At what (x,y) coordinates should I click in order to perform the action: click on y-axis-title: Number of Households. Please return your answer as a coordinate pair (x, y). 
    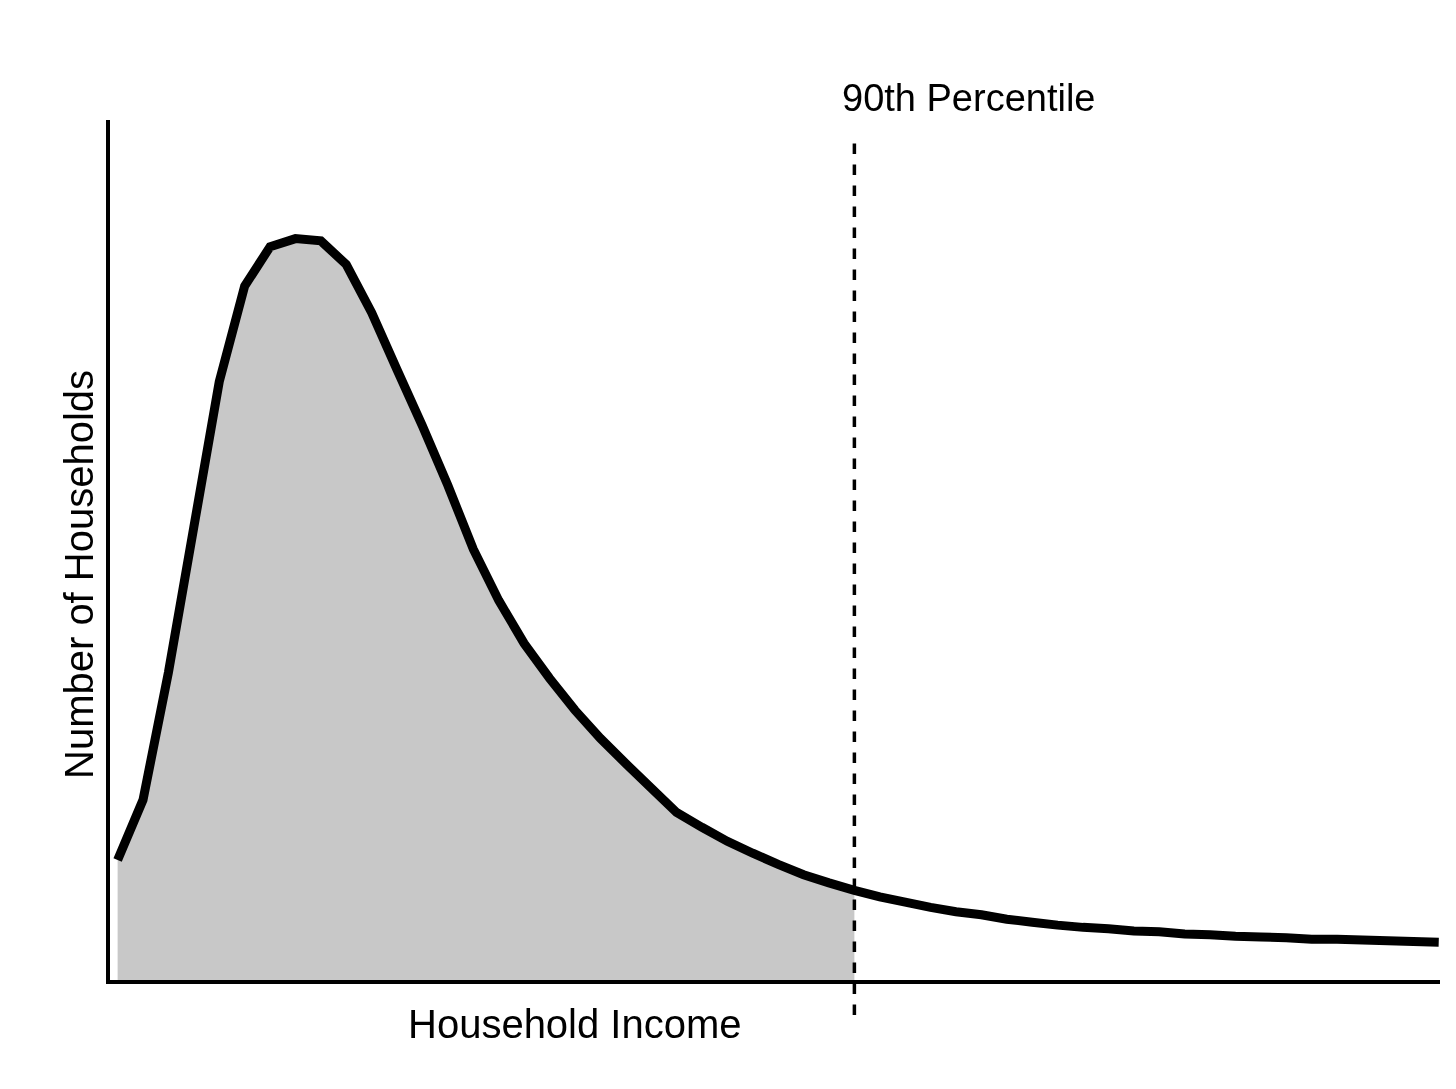
    Looking at the image, I should click on (79, 574).